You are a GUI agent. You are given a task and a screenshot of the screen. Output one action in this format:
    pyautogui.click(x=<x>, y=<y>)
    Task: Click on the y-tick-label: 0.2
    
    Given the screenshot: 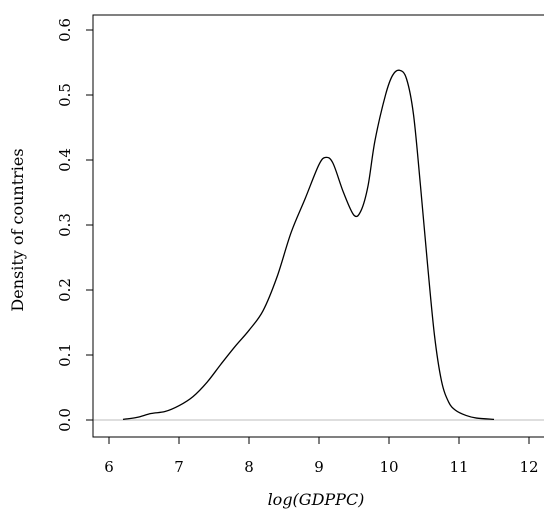 What is the action you would take?
    pyautogui.click(x=65, y=290)
    